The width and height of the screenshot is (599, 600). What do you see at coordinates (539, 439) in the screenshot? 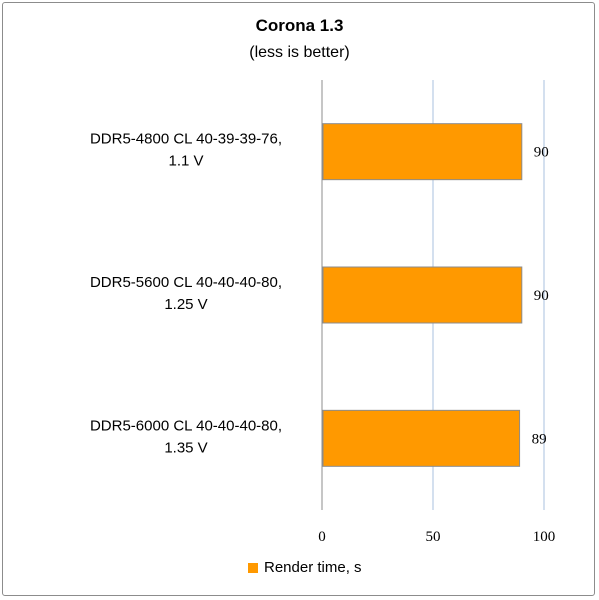
I see `data-label: 89` at bounding box center [539, 439].